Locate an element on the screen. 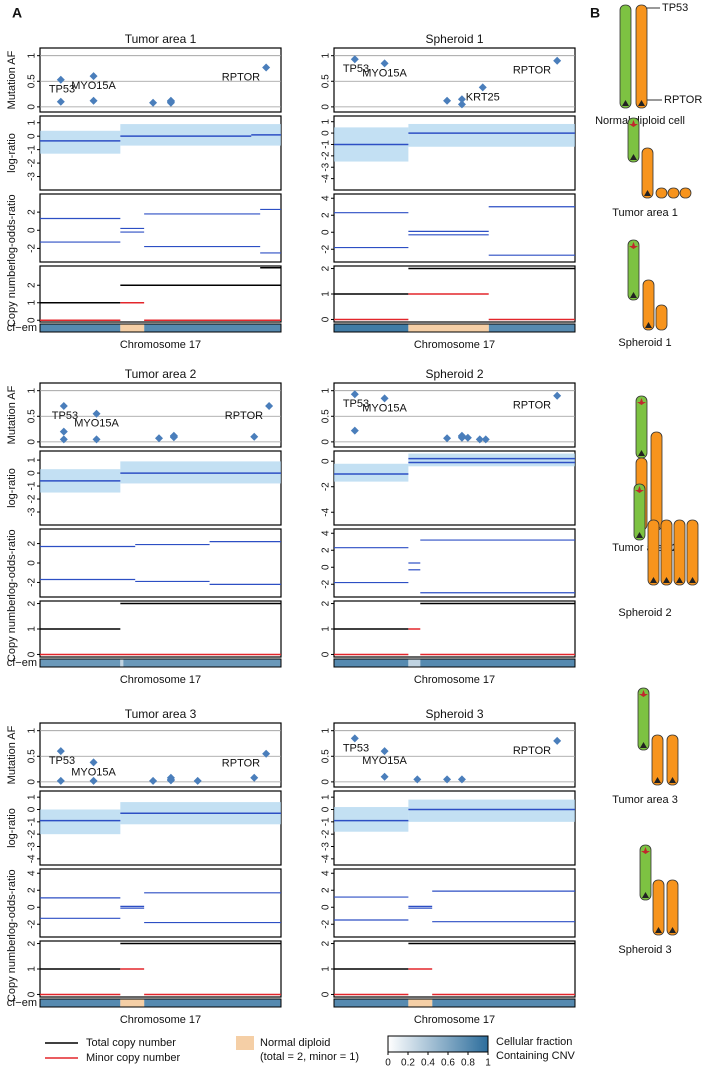 Image resolution: width=709 pixels, height=1070 pixels. cf-bar-frame is located at coordinates (454, 328).